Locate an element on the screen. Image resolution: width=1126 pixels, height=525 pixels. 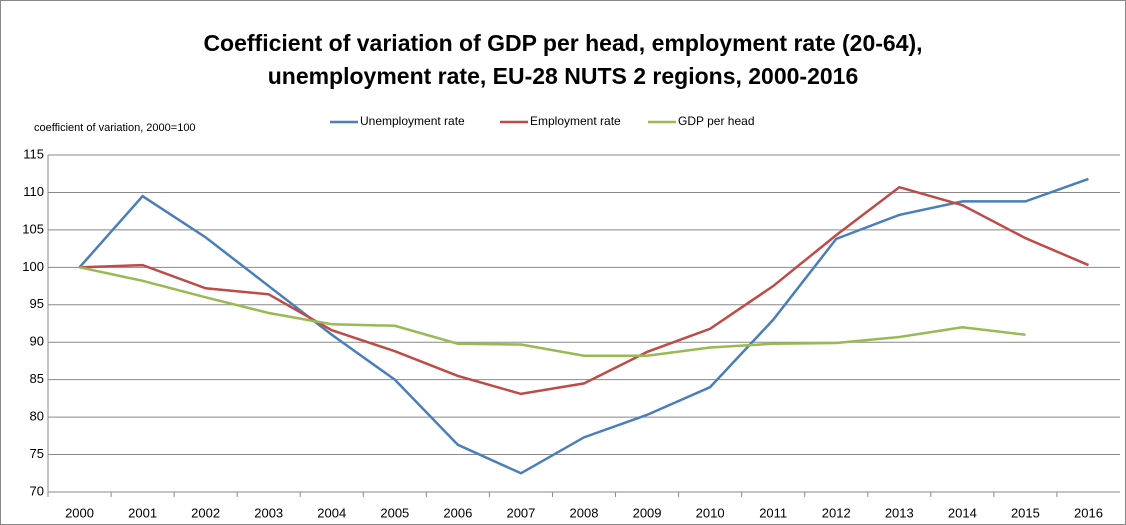
line-series is located at coordinates (552, 311).